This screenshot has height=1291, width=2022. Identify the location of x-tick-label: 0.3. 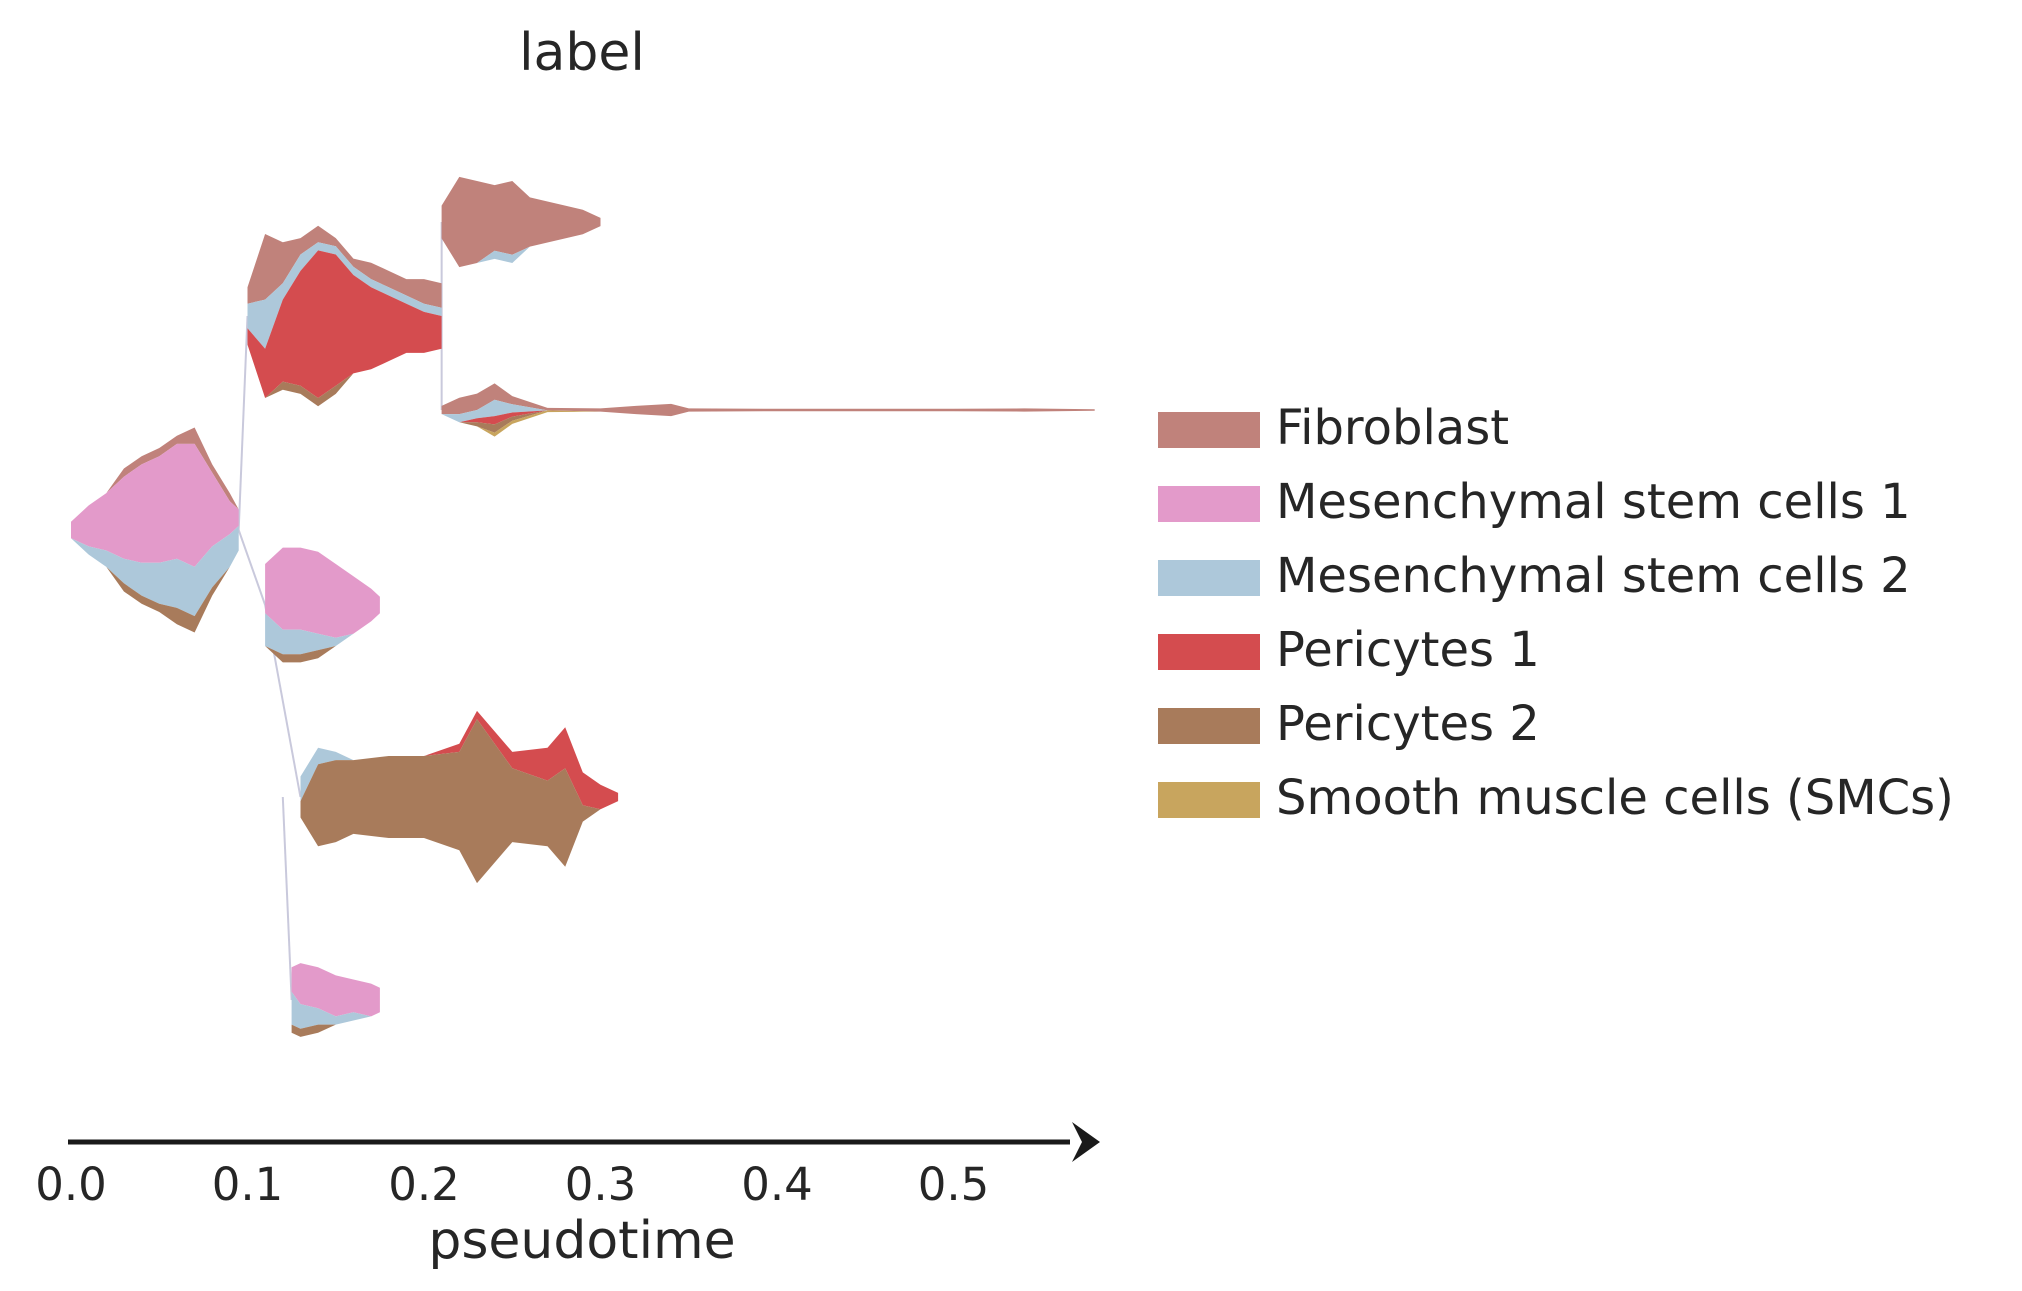
(601, 1184).